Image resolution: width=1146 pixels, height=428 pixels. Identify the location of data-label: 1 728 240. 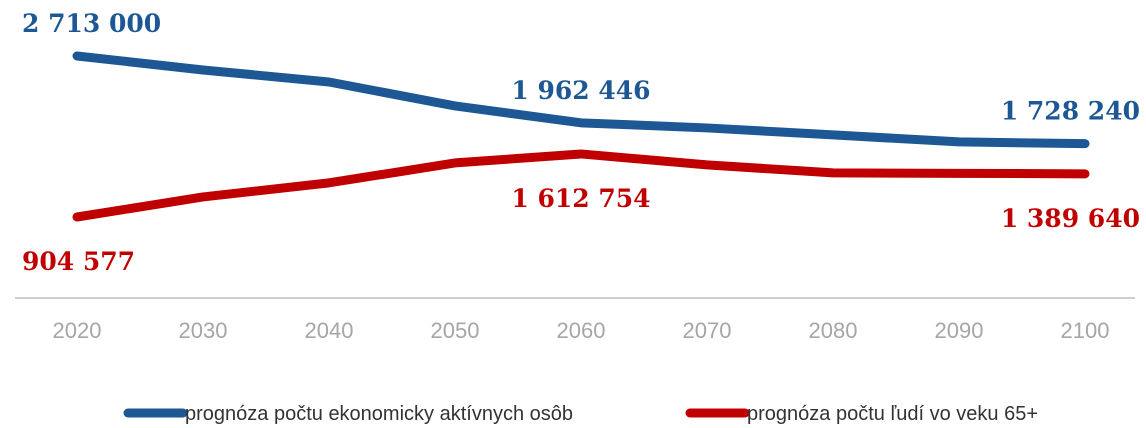
(1070, 111).